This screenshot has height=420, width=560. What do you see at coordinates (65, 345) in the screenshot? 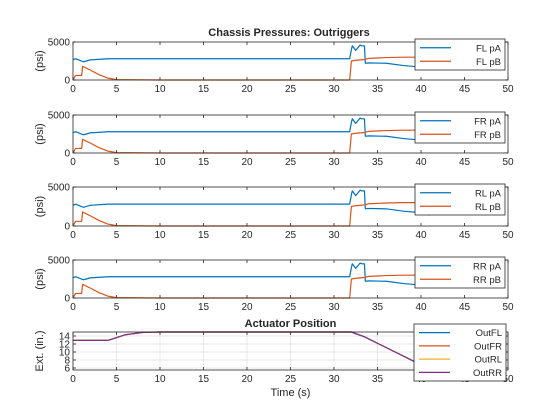
I see `y-tick-label: 12` at bounding box center [65, 345].